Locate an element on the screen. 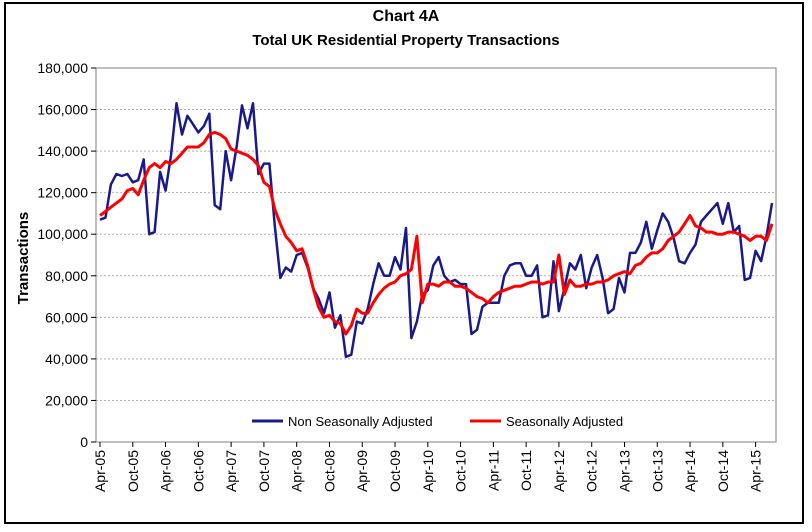 The height and width of the screenshot is (532, 812). chart-title: Chart 4A is located at coordinates (406, 16).